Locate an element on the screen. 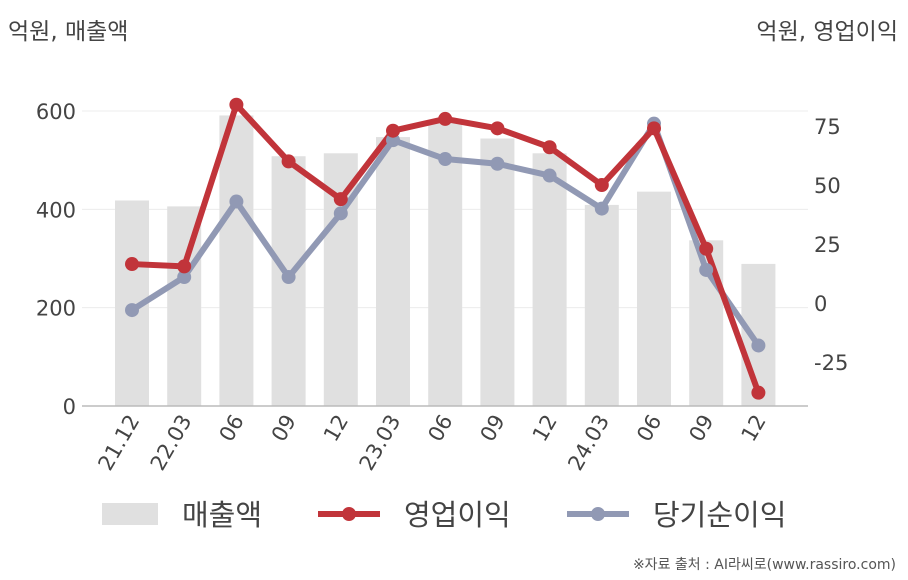 This screenshot has width=908, height=580. legend-label: 매출액 is located at coordinates (222, 515).